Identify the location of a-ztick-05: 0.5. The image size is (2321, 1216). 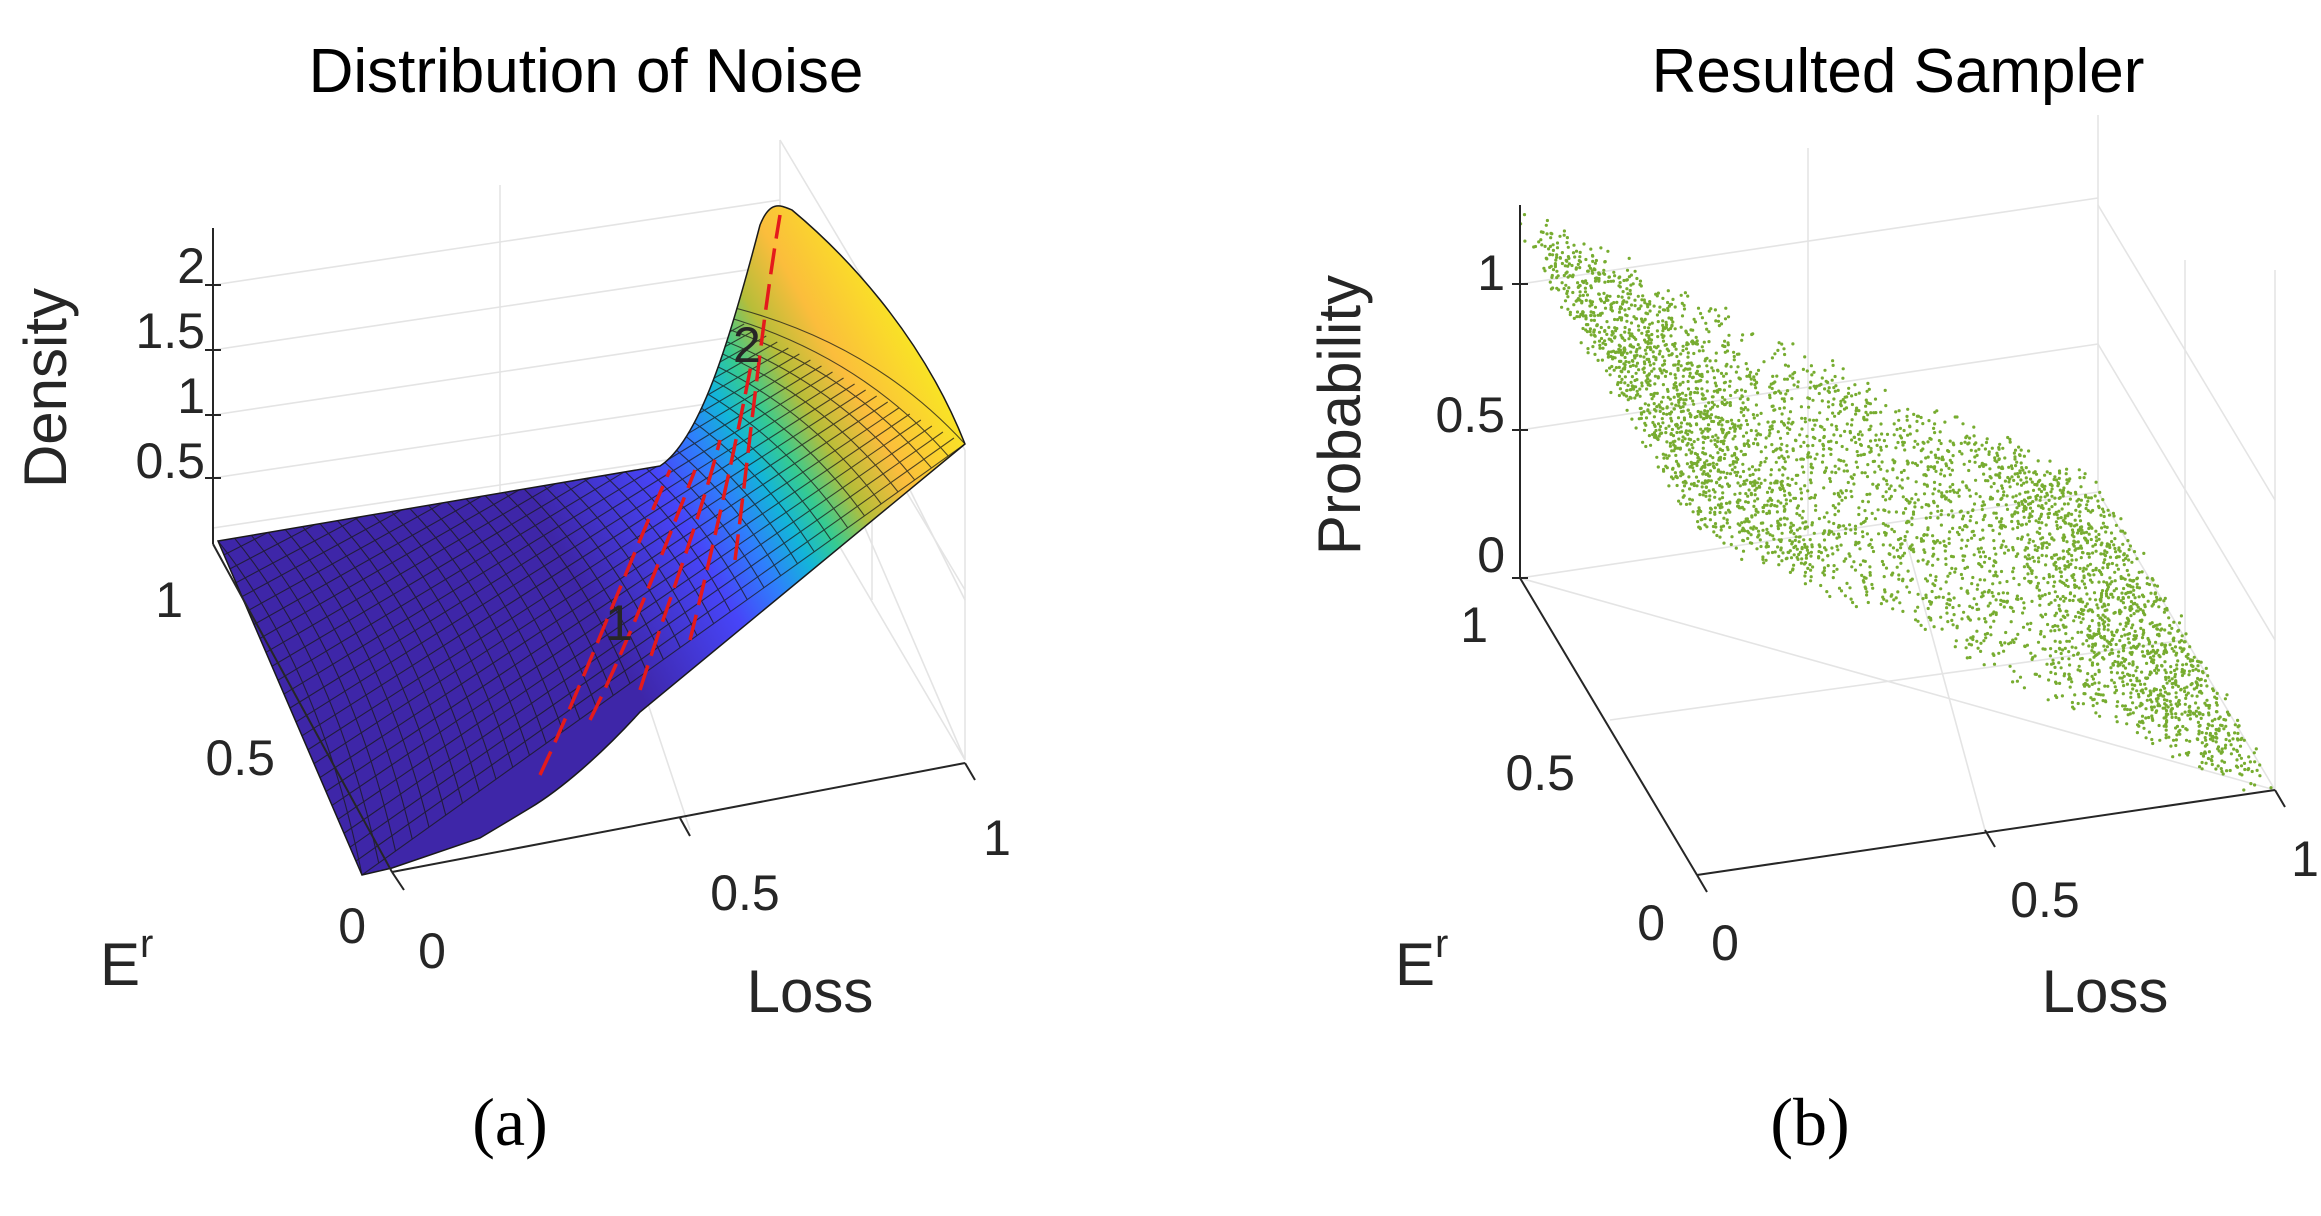
(170, 461).